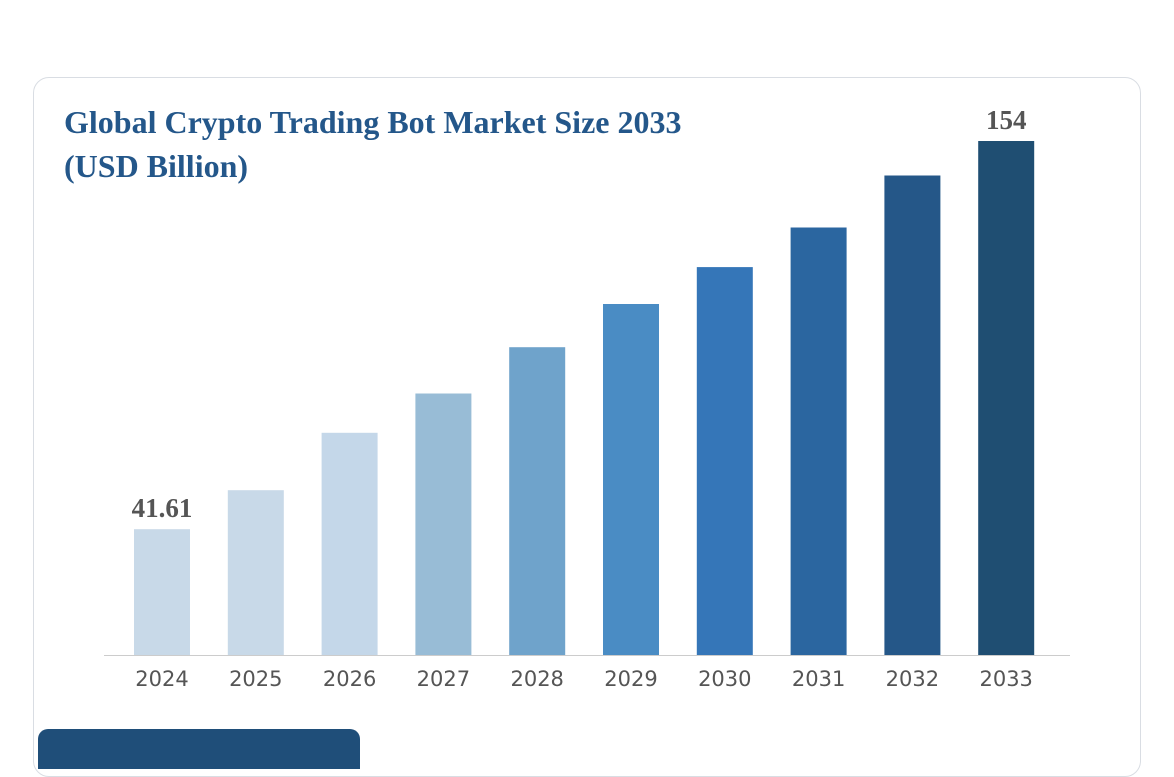 The image size is (1174, 777). Describe the element at coordinates (724, 461) in the screenshot. I see `bar-2030` at that location.